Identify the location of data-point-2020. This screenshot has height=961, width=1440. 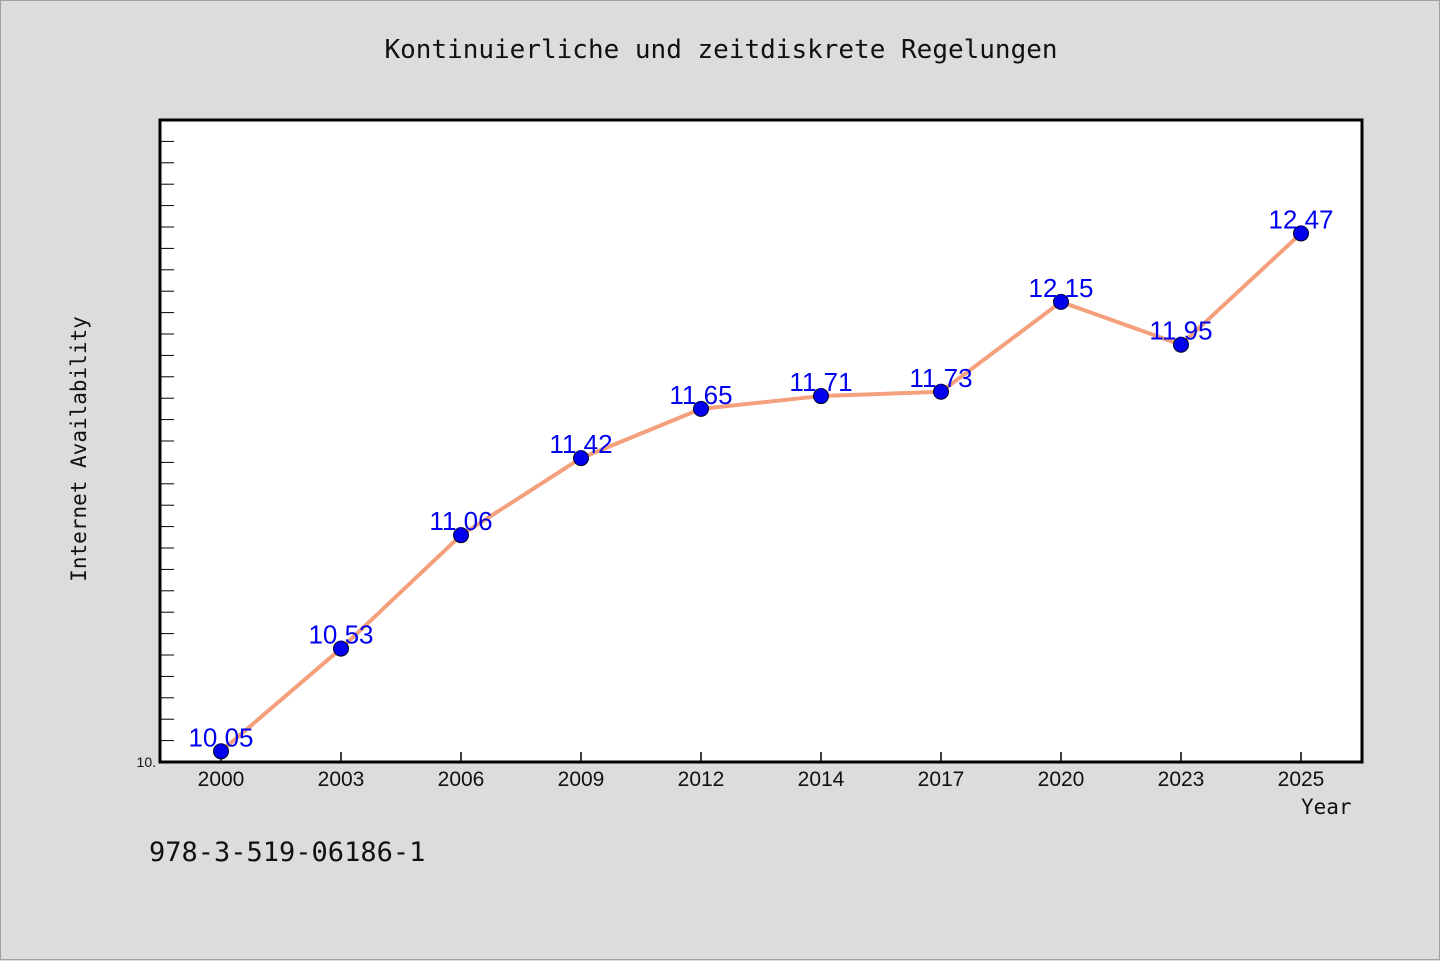
(1061, 301).